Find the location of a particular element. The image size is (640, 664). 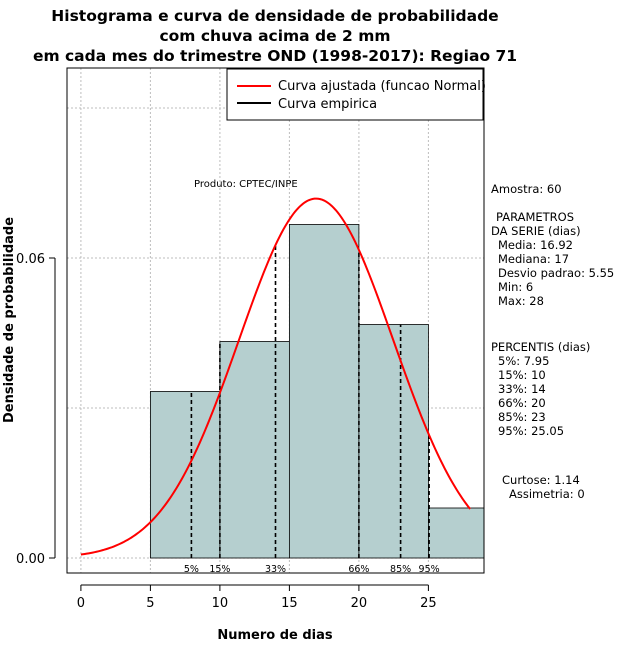

x-tick-label: 5 is located at coordinates (150, 603).